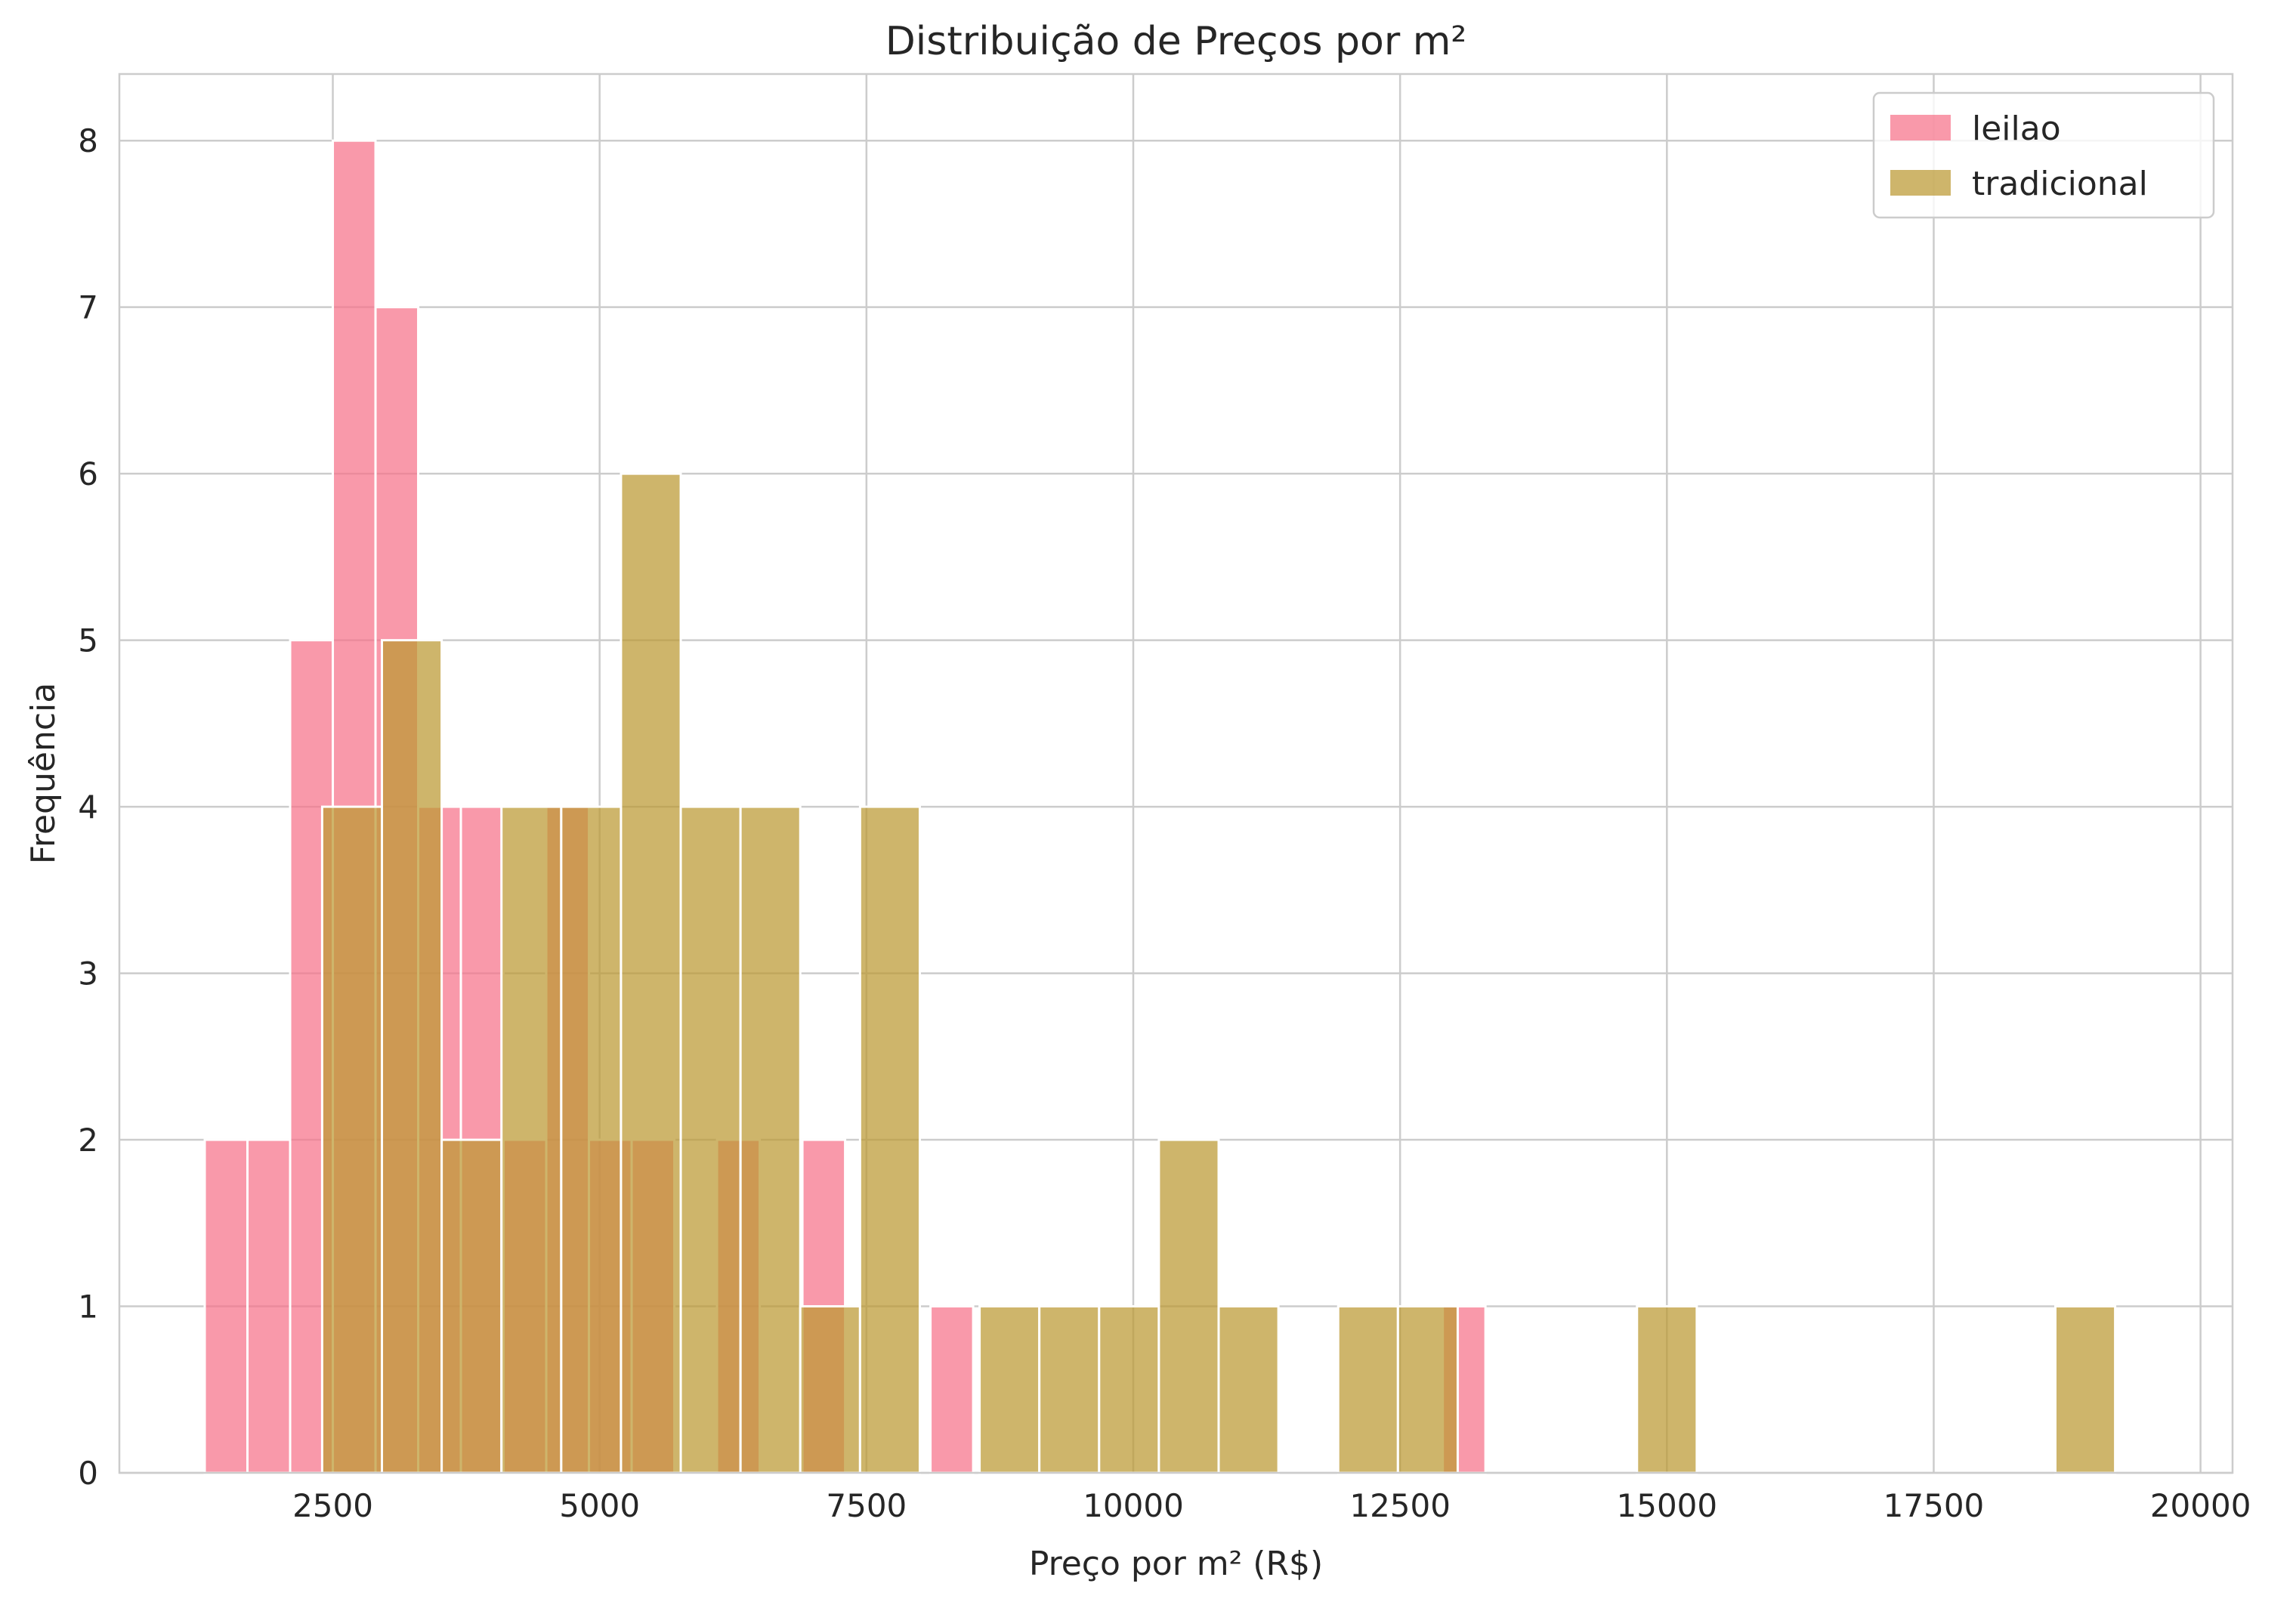 This screenshot has height=1602, width=2296. What do you see at coordinates (332, 1505) in the screenshot?
I see `x-tick-label: 2500` at bounding box center [332, 1505].